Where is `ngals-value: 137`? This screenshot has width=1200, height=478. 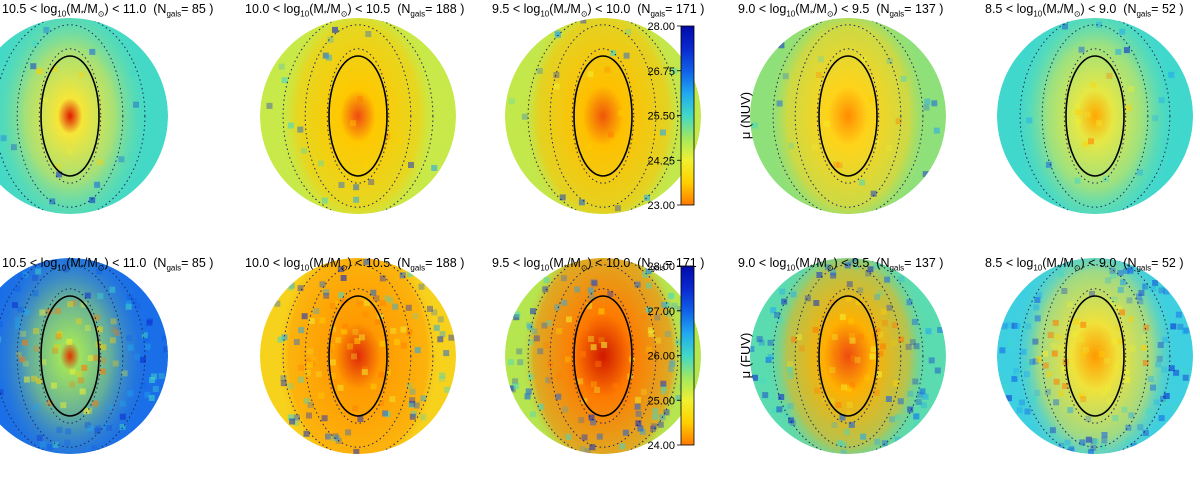
ngals-value: 137 is located at coordinates (925, 263).